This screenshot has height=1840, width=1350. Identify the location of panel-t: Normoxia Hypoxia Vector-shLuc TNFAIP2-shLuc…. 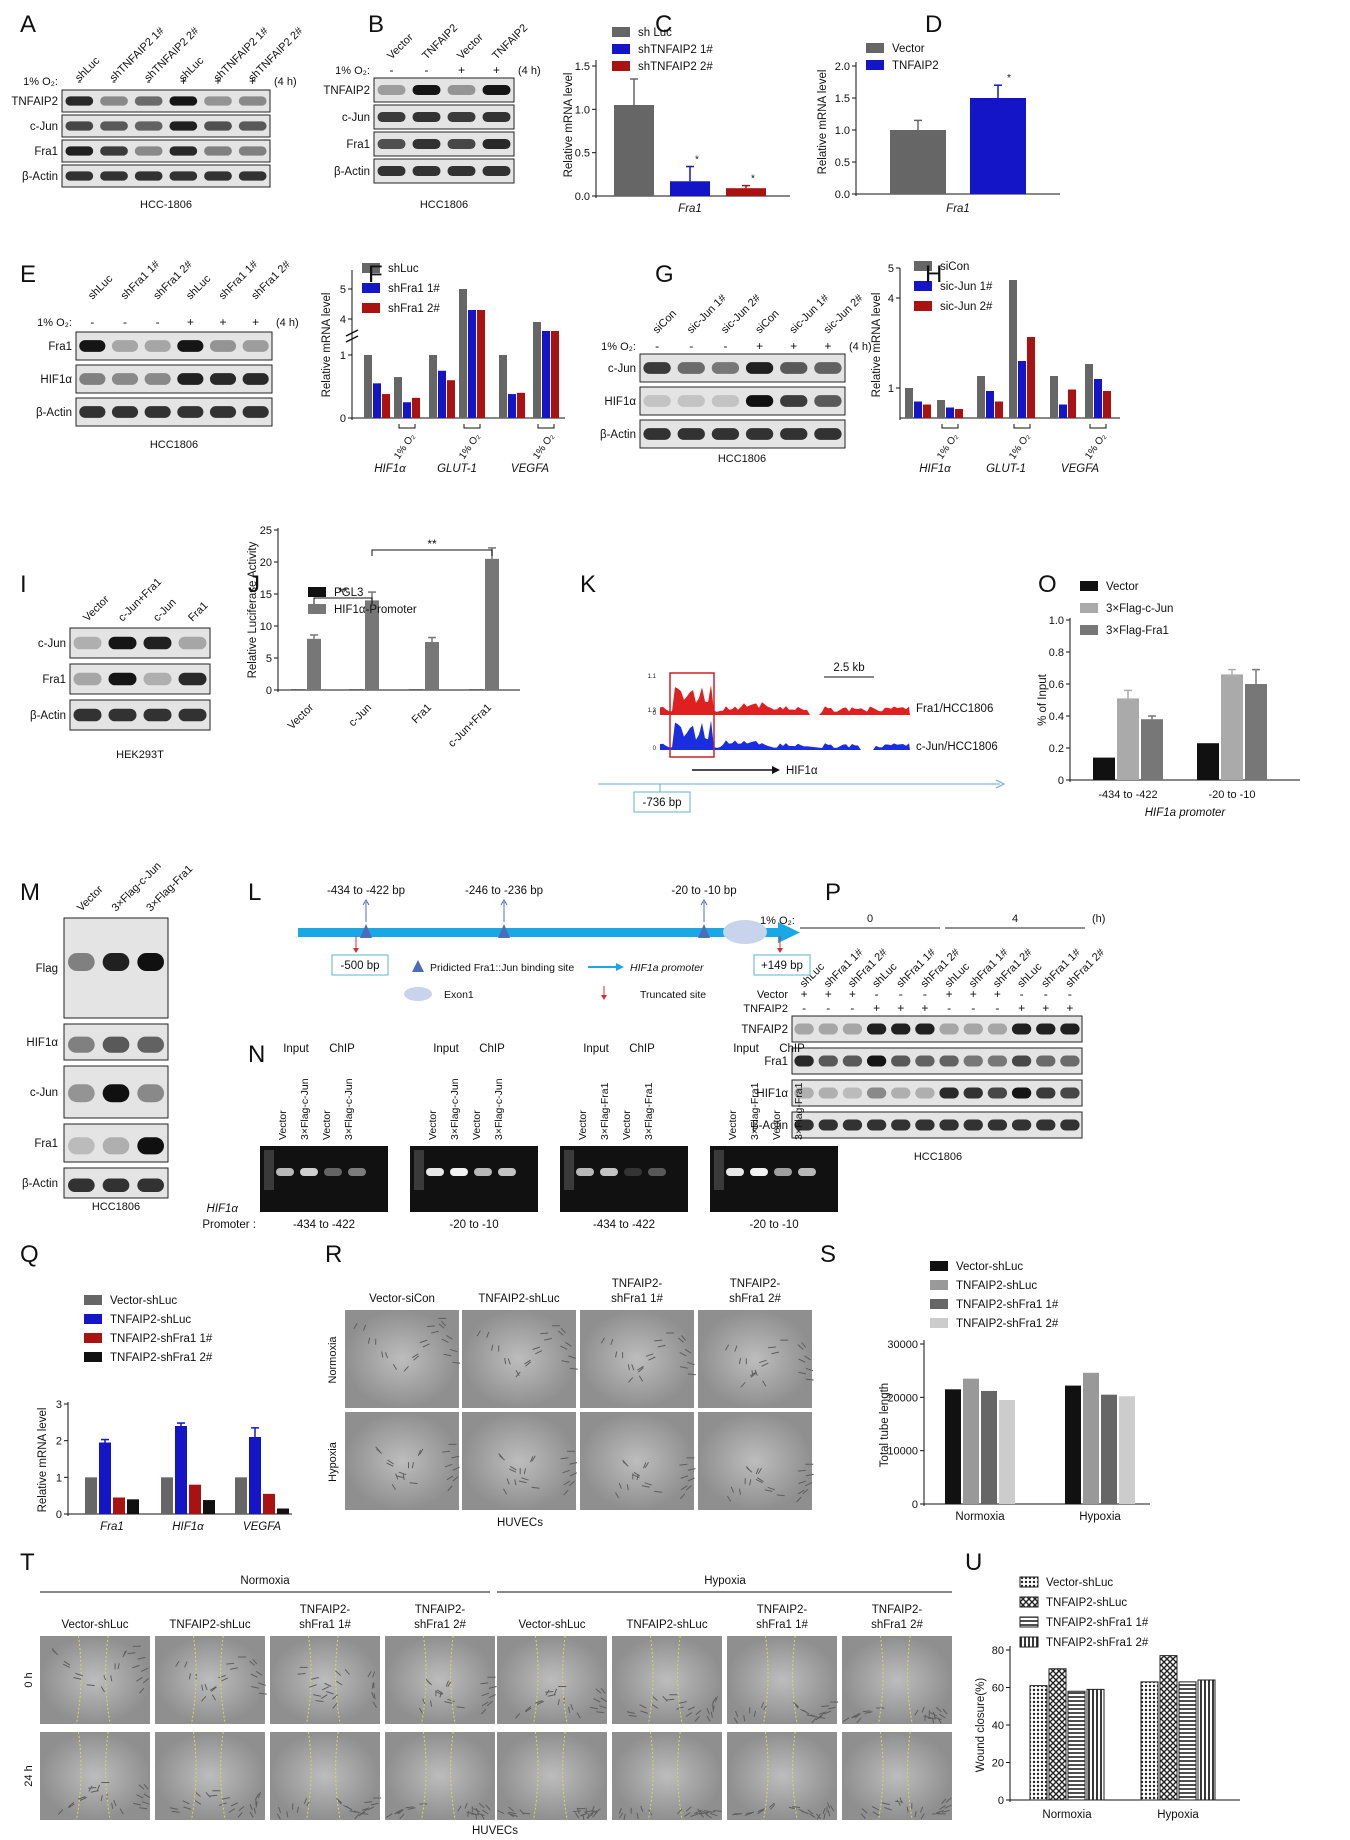
(487, 1706).